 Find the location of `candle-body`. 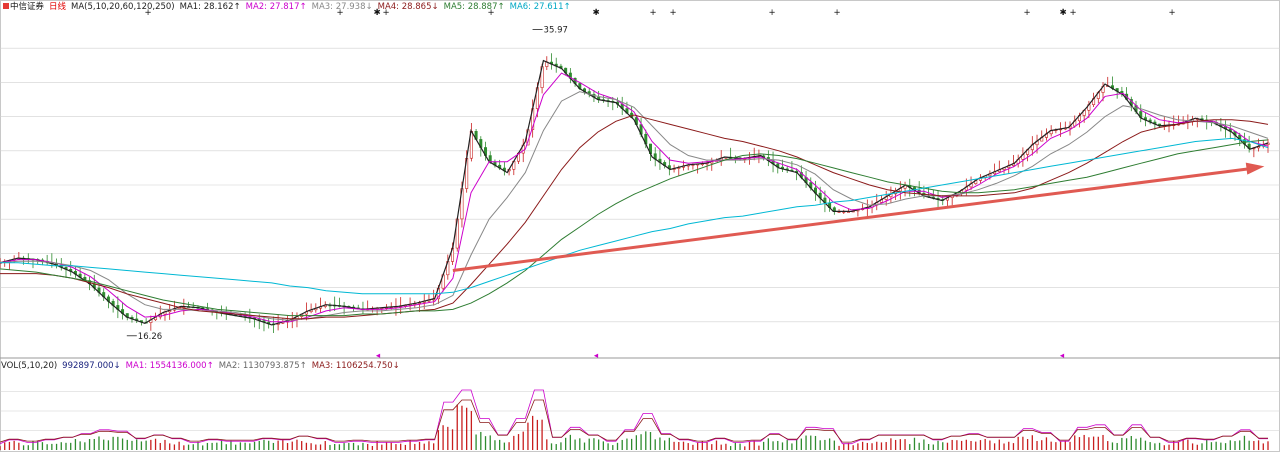

candle-body is located at coordinates (1, 263).